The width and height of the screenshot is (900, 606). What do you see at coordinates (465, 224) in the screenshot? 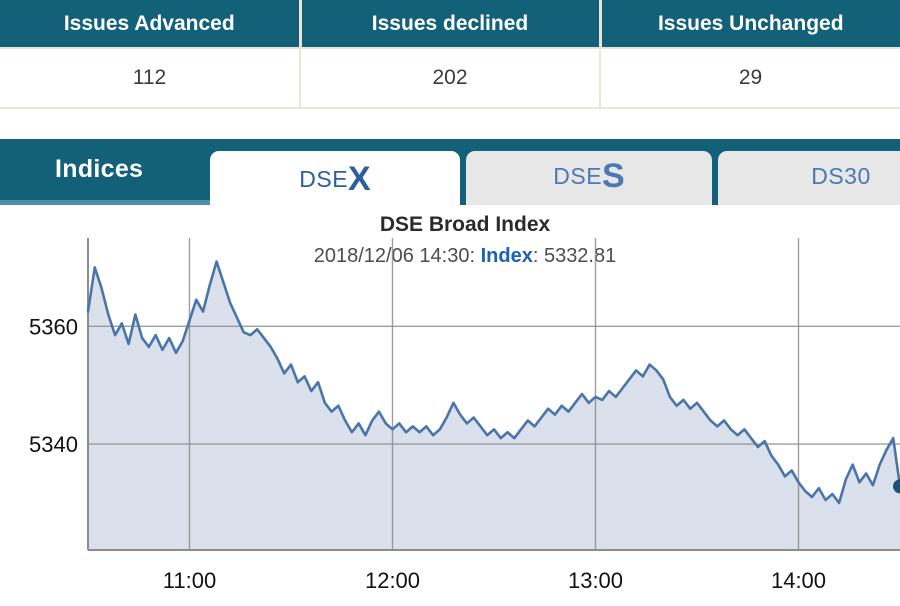
I see `chart-title: DSE Broad Index` at bounding box center [465, 224].